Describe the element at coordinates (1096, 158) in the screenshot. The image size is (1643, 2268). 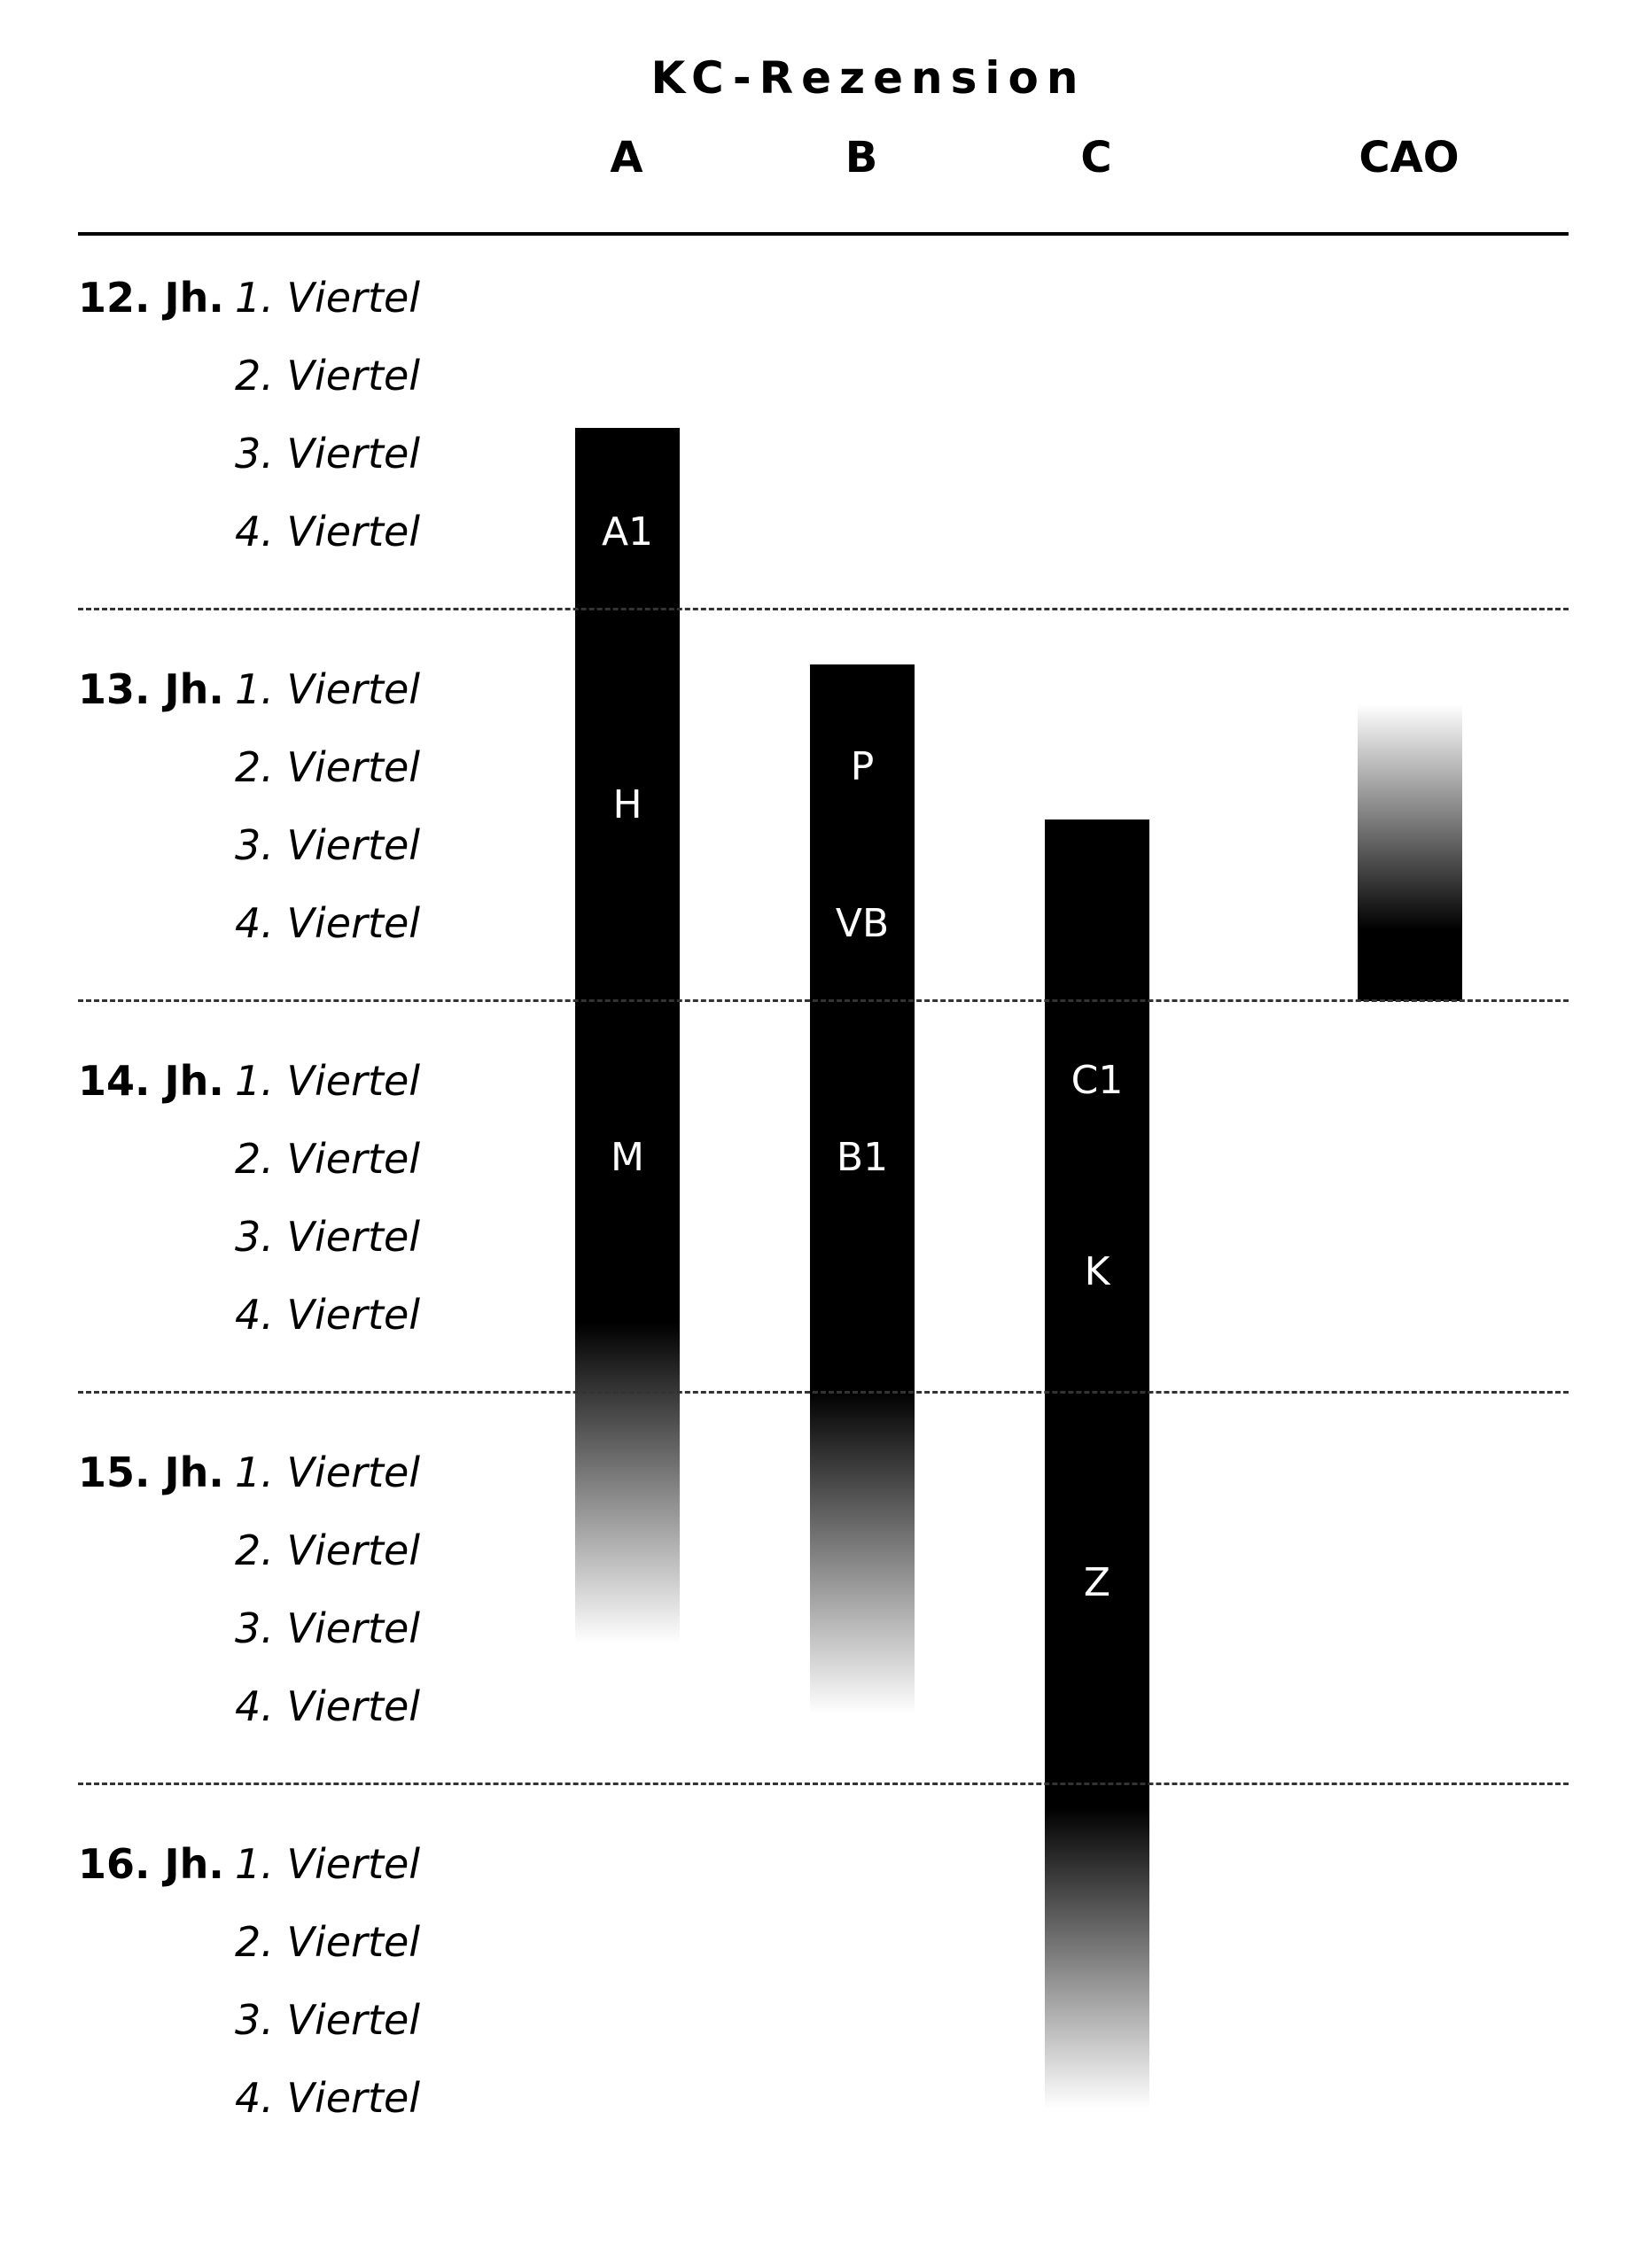
I see `column-header-c: C` at that location.